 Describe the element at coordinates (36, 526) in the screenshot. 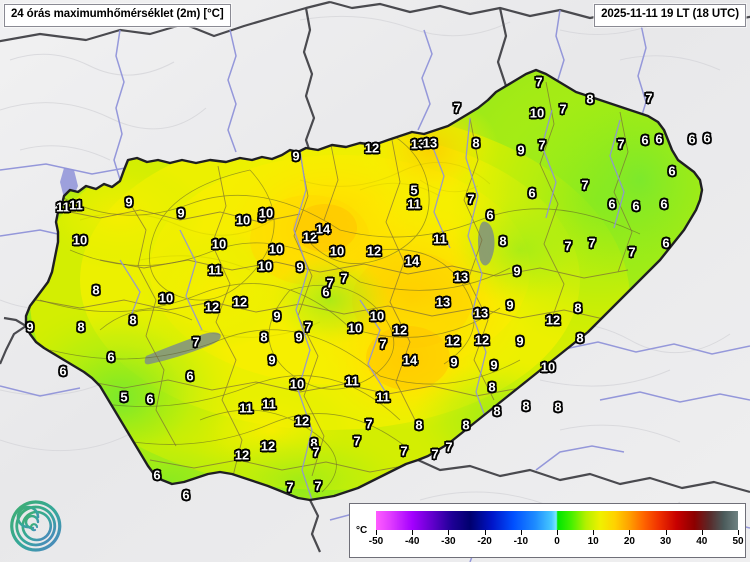

I see `spiral-logo` at that location.